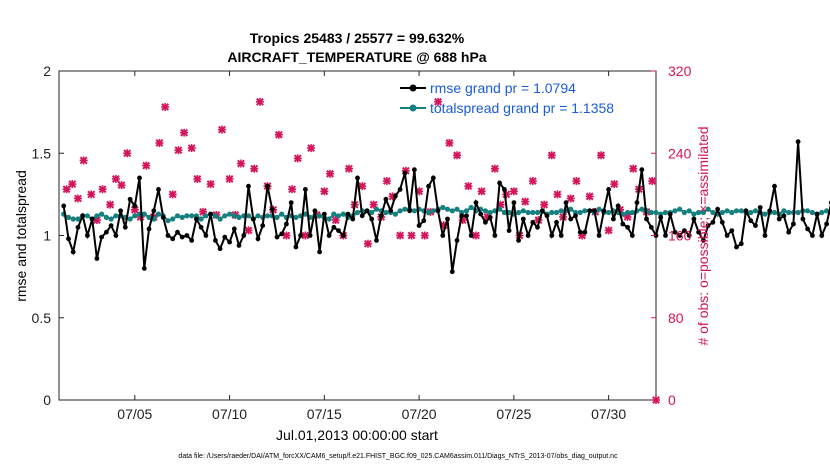 This screenshot has height=470, width=830. I want to click on x-tick-label: 07/30, so click(608, 414).